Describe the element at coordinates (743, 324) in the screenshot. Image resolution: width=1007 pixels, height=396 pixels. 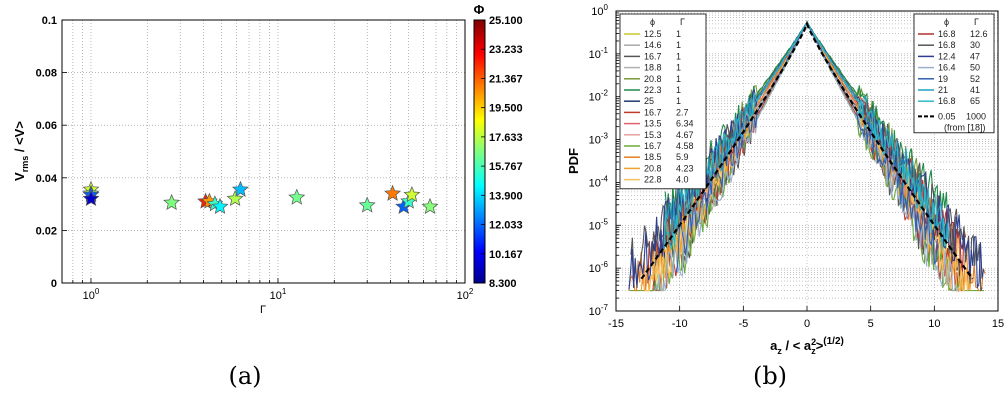
I see `x-tick-label: -5` at that location.